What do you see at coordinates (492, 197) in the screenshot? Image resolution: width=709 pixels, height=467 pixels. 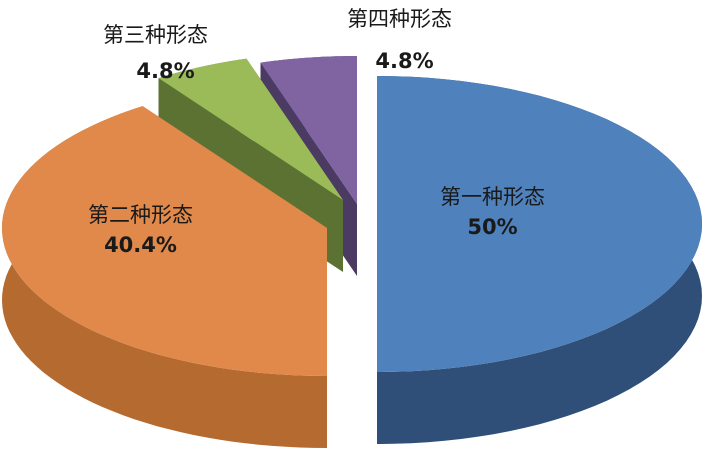 I see `category-label: 第一种形态` at bounding box center [492, 197].